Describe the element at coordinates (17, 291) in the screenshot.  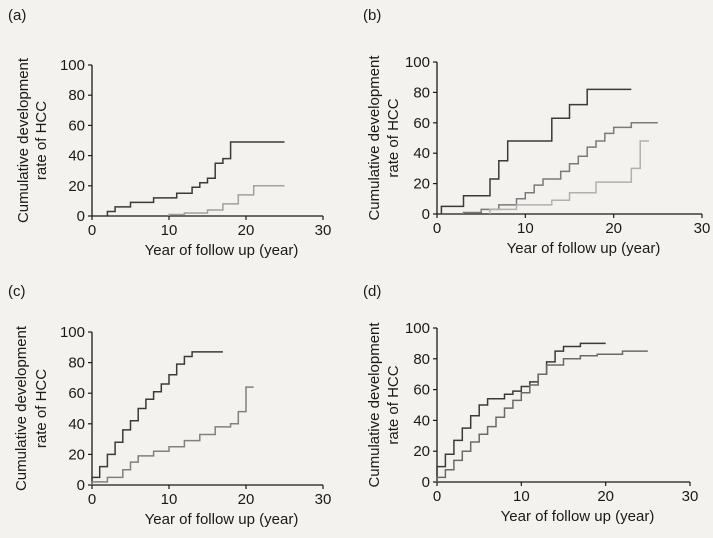
I see `panel-label: (c)` at that location.